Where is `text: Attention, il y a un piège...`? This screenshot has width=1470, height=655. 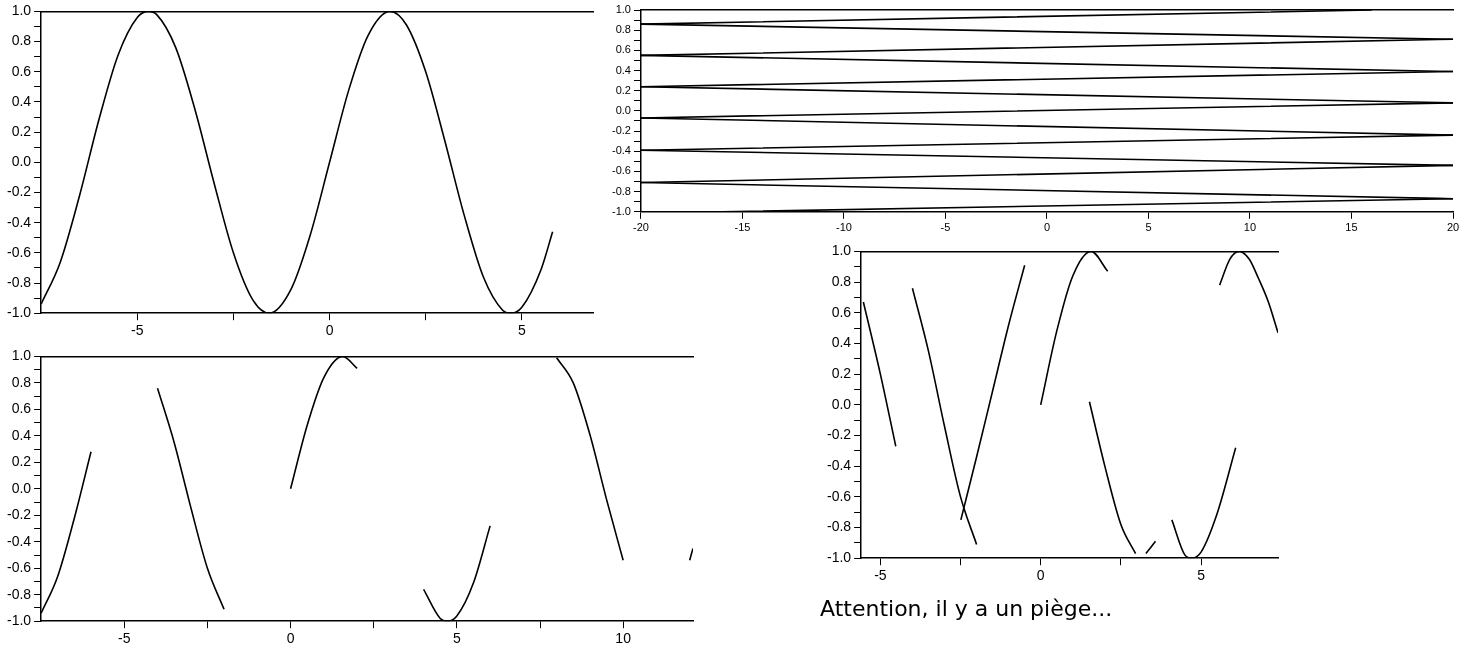 text: Attention, il y a un piège... is located at coordinates (967, 608).